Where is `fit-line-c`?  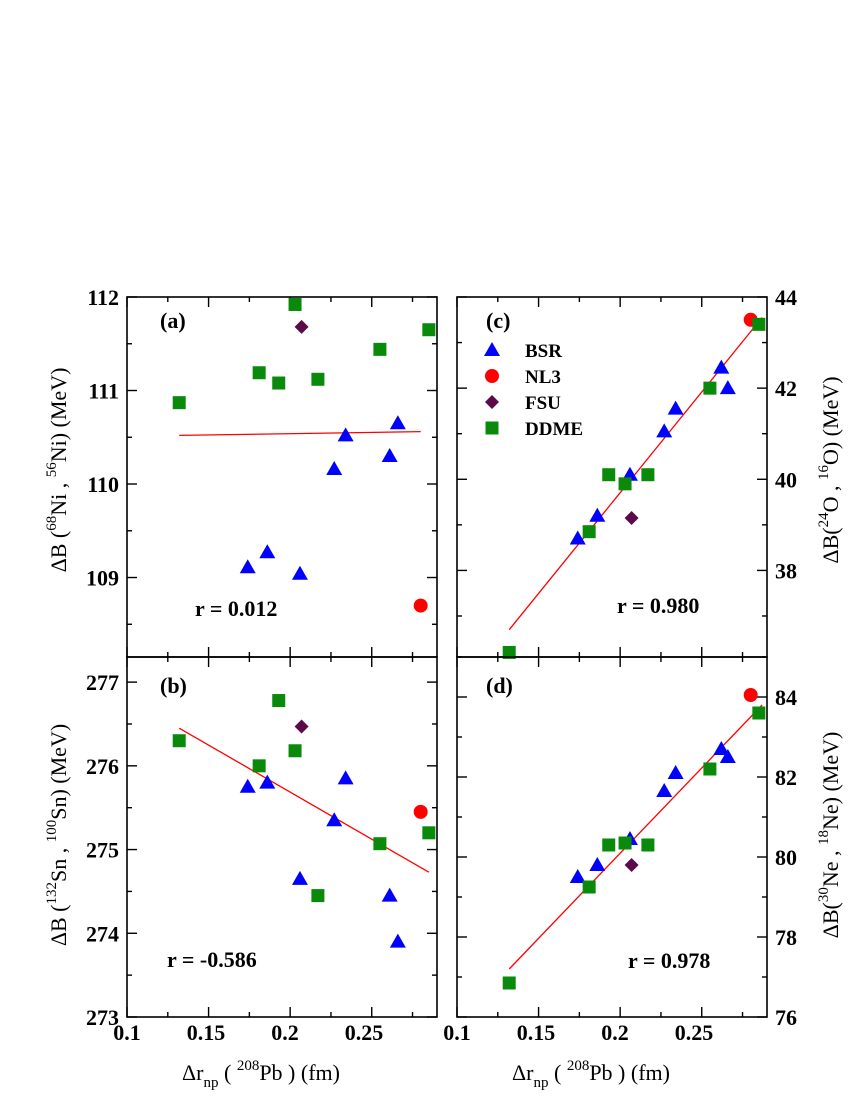
fit-line-c is located at coordinates (635, 474).